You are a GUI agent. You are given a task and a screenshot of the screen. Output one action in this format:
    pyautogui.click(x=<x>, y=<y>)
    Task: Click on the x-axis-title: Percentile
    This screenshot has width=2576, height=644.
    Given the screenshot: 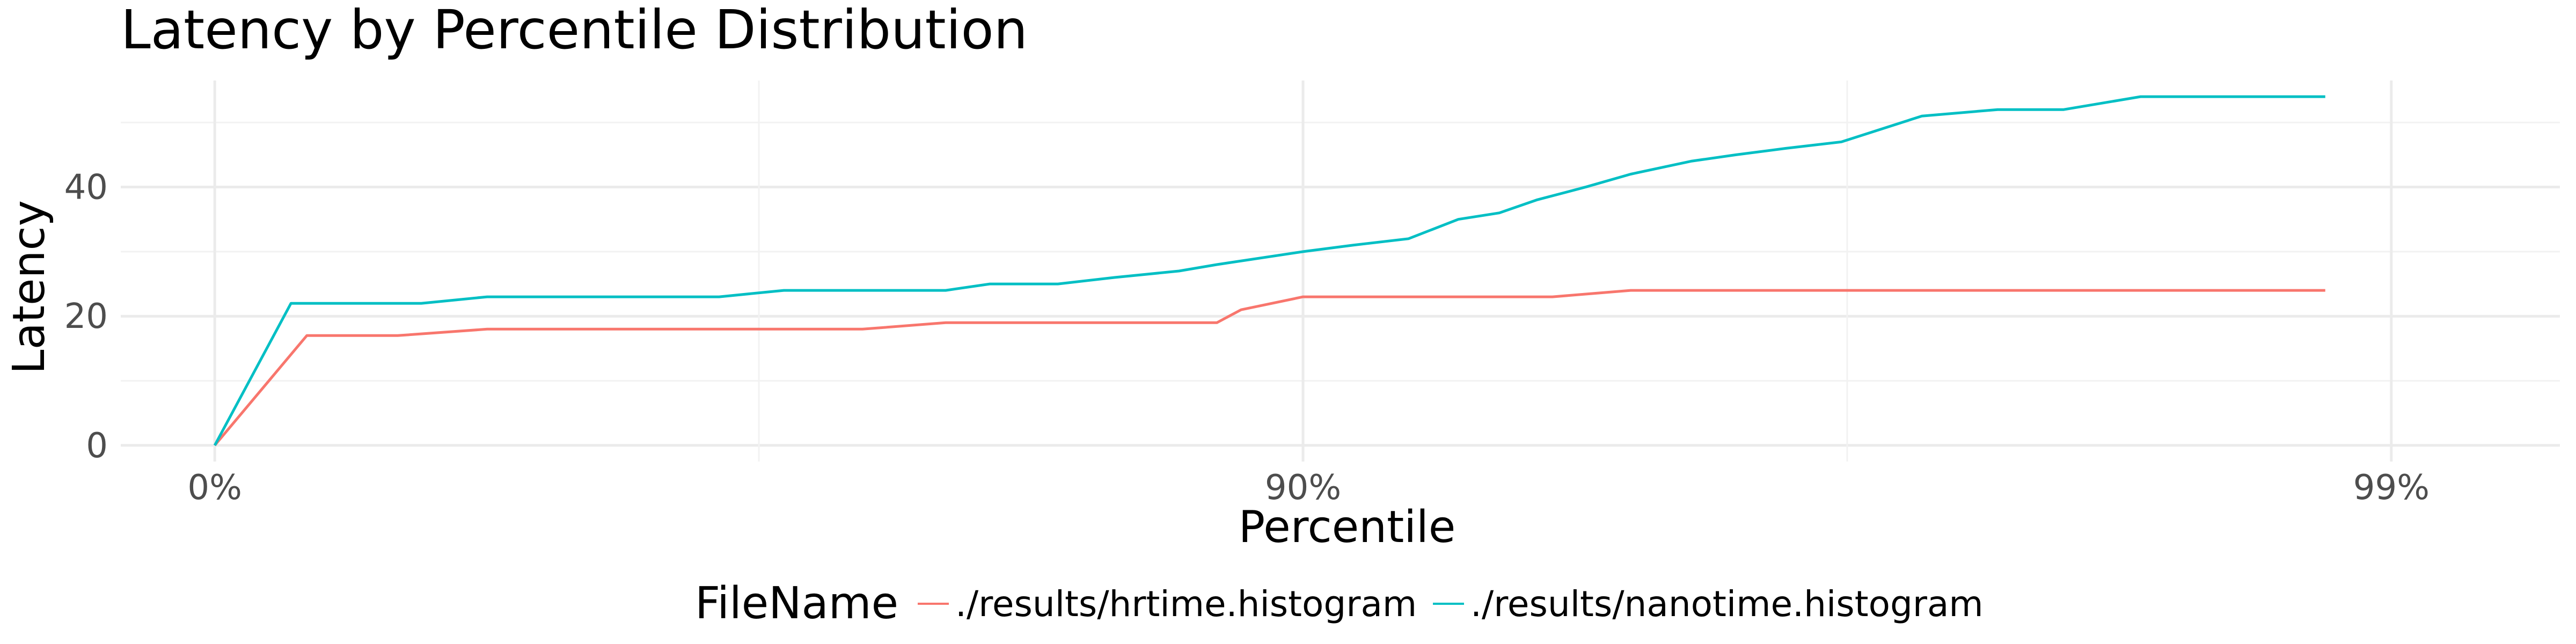 What is the action you would take?
    pyautogui.click(x=1347, y=527)
    